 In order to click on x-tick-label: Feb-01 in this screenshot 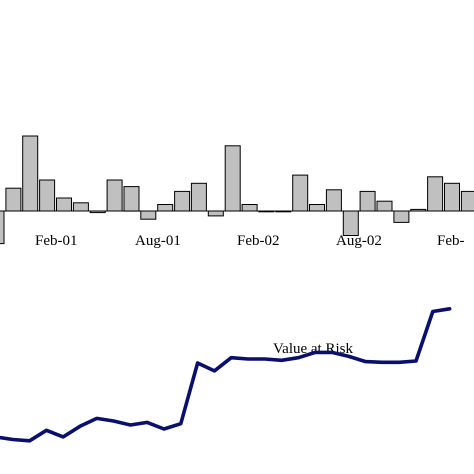, I will do `click(56, 241)`.